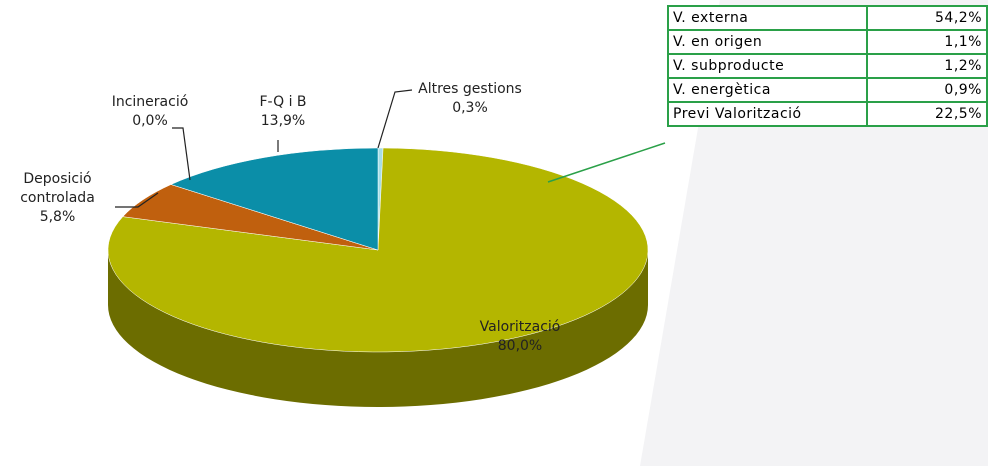  Describe the element at coordinates (283, 102) in the screenshot. I see `category-label: F-Q i B` at that location.